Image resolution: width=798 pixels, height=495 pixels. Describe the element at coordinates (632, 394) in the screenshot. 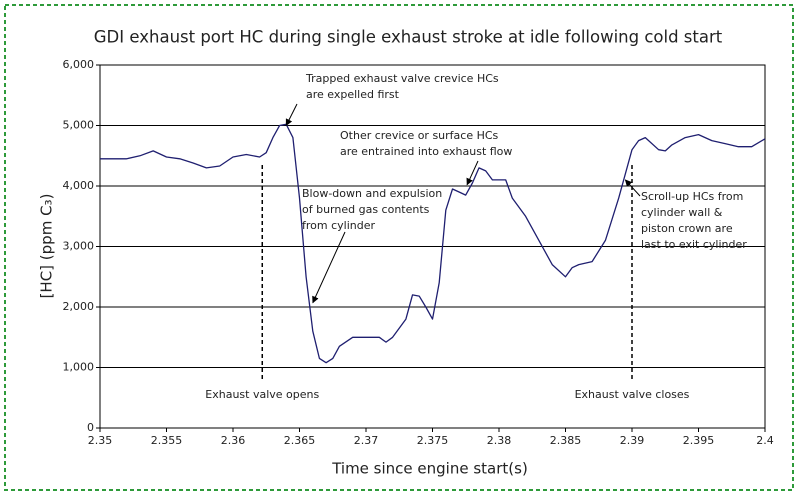

I see `event-label: Exhaust valve closes` at that location.